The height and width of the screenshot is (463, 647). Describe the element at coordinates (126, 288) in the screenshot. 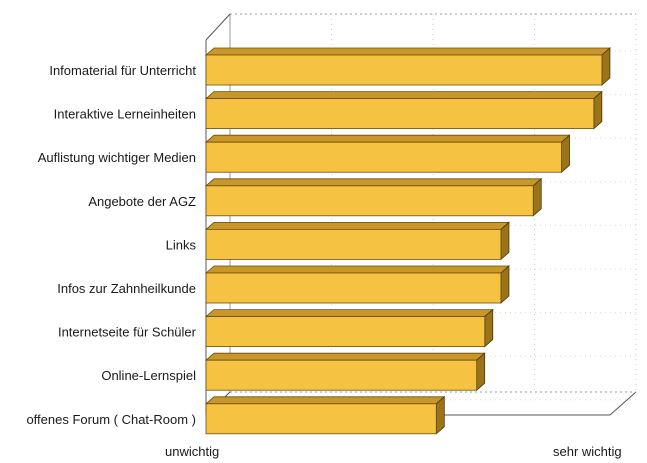

I see `category-label: Infos zur Zahnheilkunde` at that location.